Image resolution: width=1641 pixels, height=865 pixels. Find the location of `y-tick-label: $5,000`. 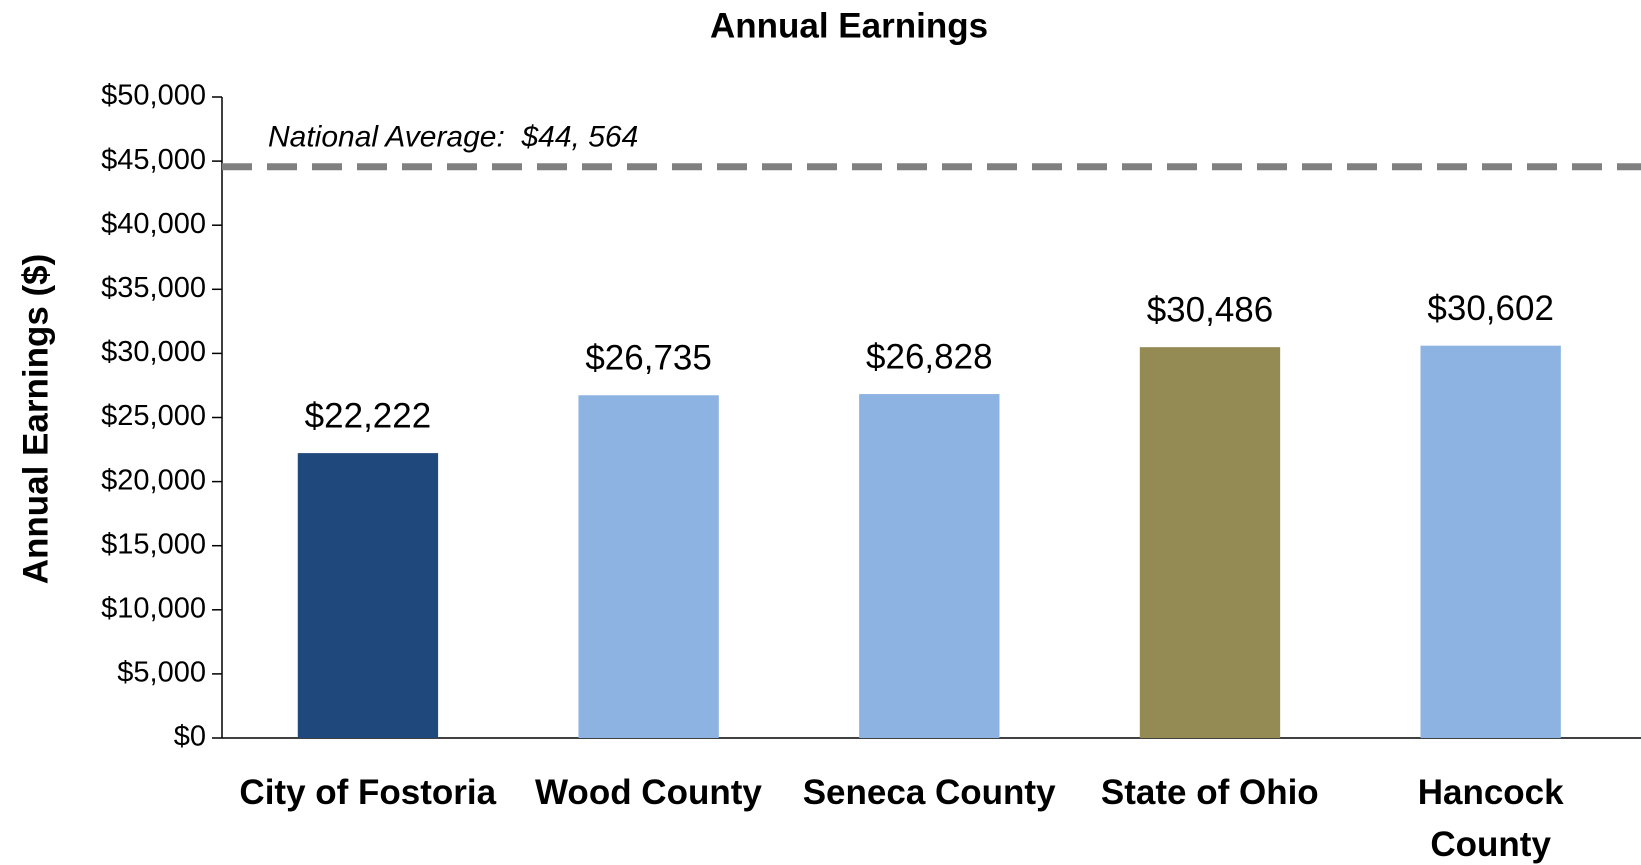

y-tick-label: $5,000 is located at coordinates (161, 673).